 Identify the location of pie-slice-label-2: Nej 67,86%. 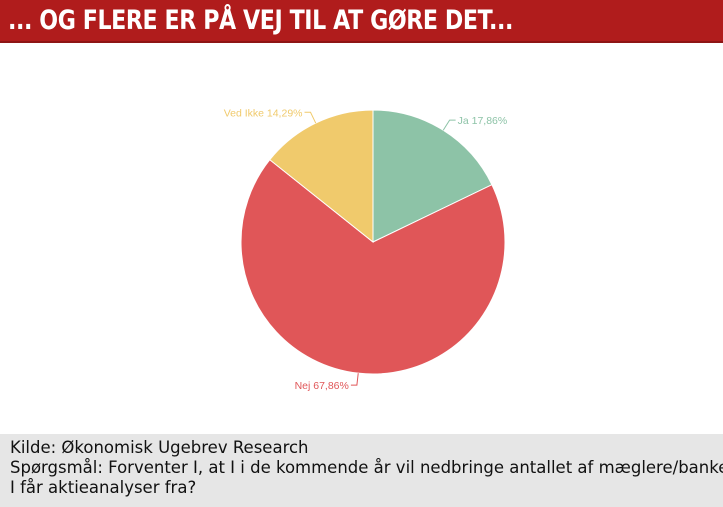
(322, 386).